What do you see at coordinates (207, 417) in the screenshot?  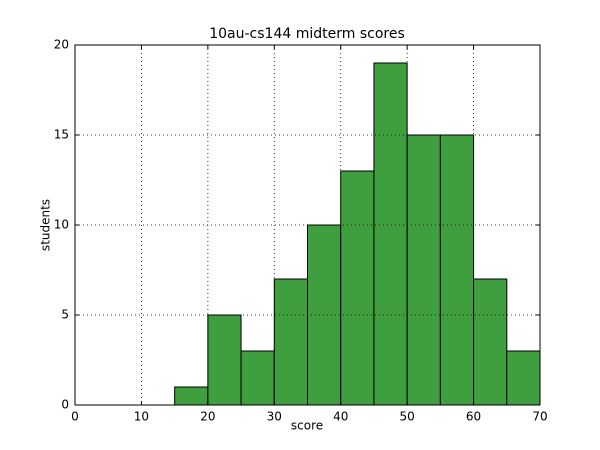 I see `x-tick-label: 20` at bounding box center [207, 417].